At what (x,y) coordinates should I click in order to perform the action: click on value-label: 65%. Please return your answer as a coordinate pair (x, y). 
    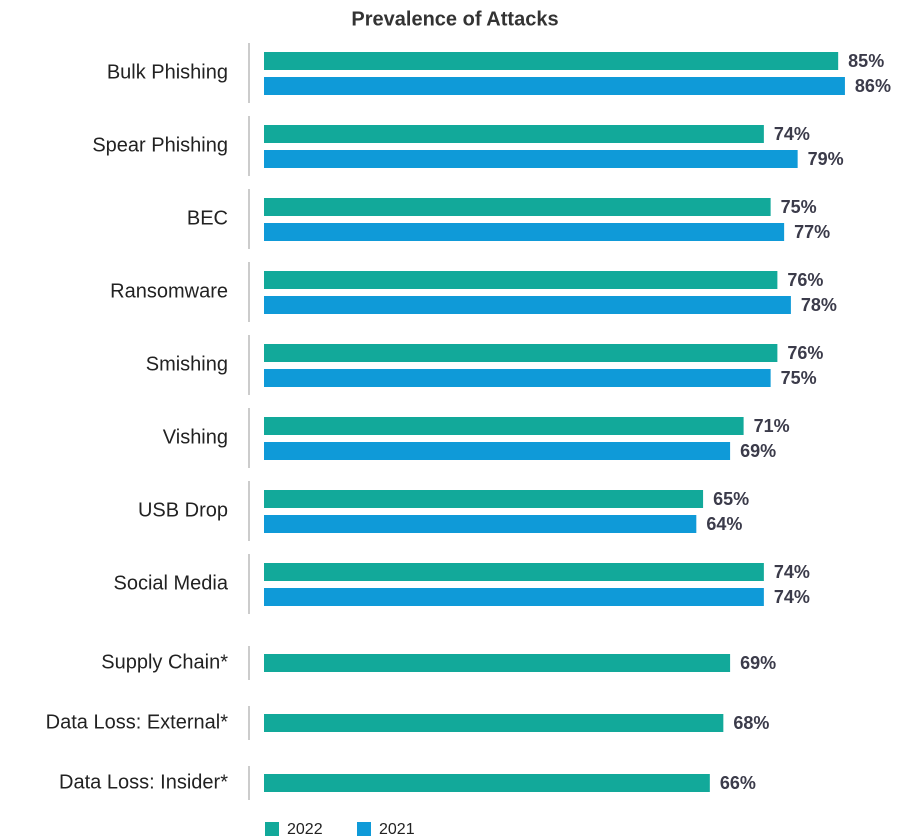
    Looking at the image, I should click on (731, 499).